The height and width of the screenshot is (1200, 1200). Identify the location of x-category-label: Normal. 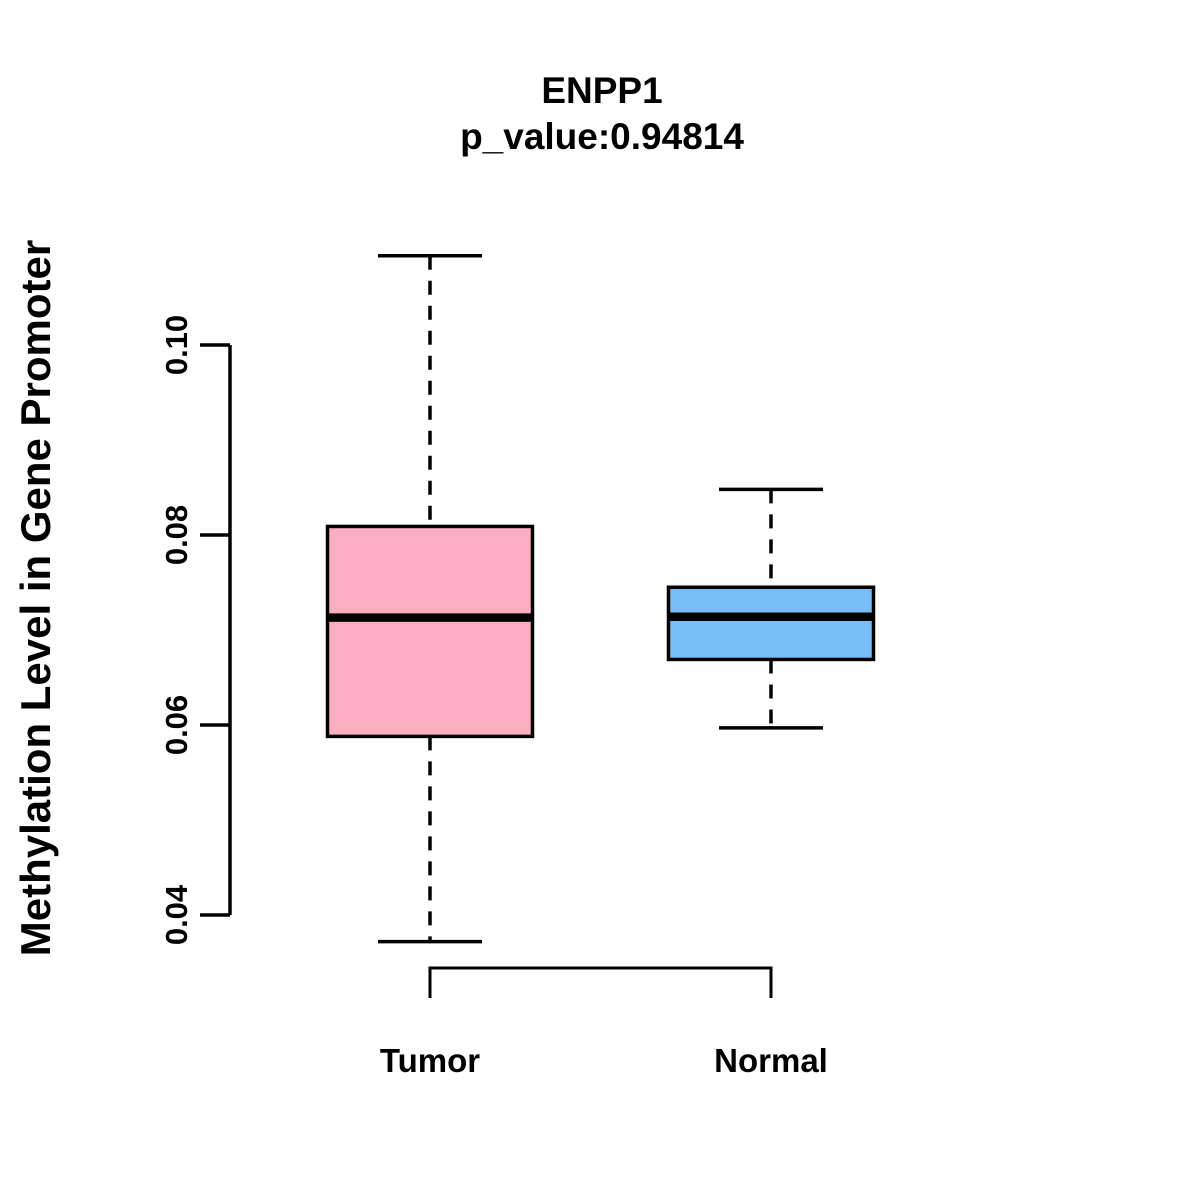
(771, 1060).